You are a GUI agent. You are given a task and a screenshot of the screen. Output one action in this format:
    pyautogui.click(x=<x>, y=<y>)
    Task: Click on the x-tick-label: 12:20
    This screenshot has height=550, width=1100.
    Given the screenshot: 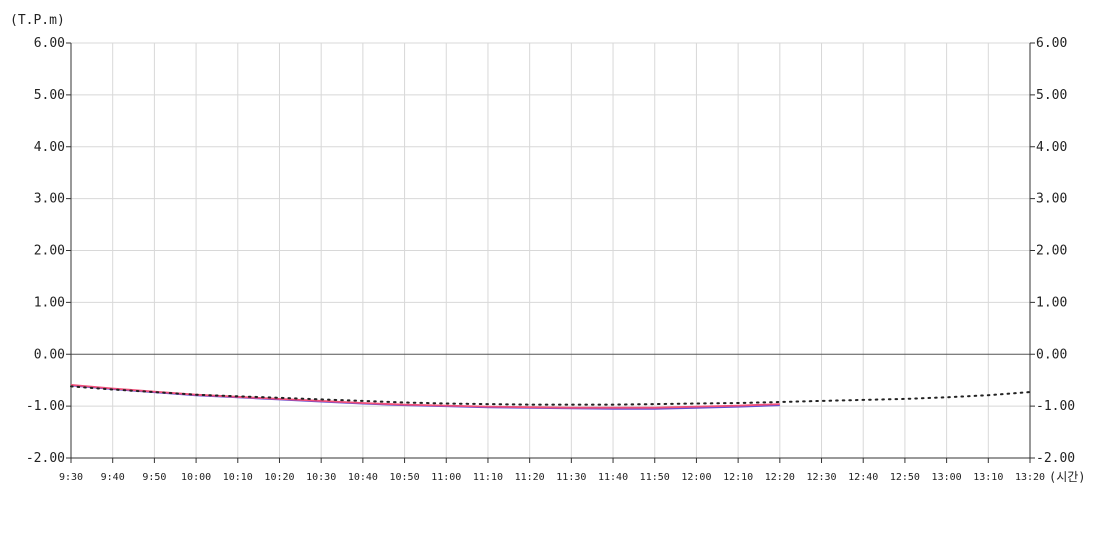 What is the action you would take?
    pyautogui.click(x=780, y=477)
    